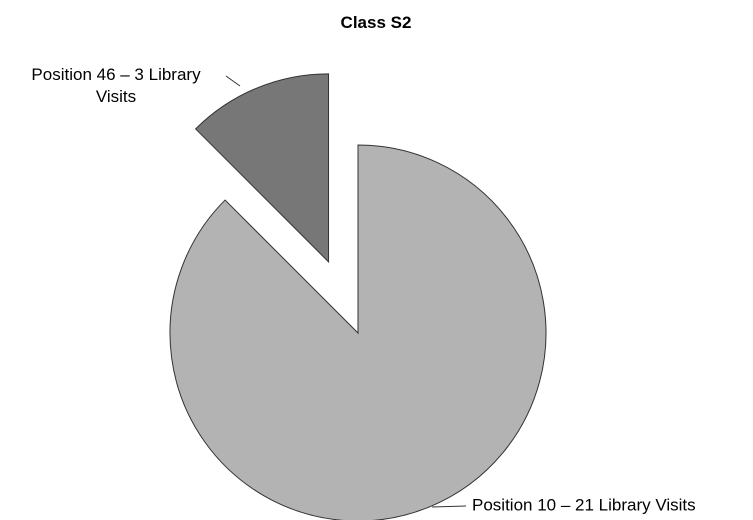 This screenshot has height=520, width=753. Describe the element at coordinates (262, 168) in the screenshot. I see `pie-slice` at that location.